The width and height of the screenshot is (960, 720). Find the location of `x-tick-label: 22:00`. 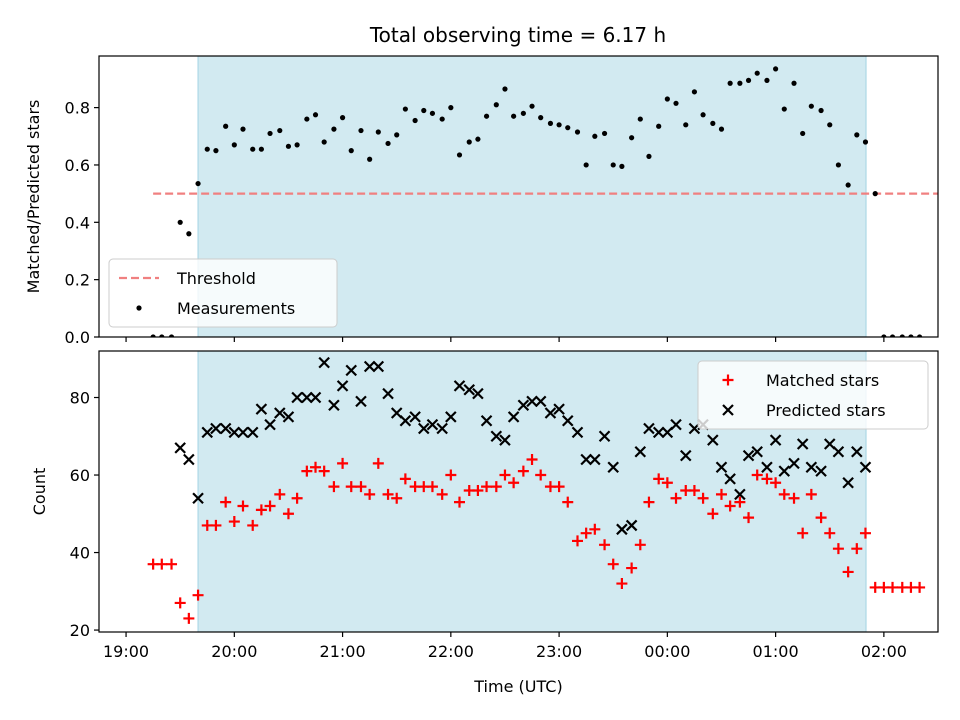

x-tick-label: 22:00 is located at coordinates (451, 651).